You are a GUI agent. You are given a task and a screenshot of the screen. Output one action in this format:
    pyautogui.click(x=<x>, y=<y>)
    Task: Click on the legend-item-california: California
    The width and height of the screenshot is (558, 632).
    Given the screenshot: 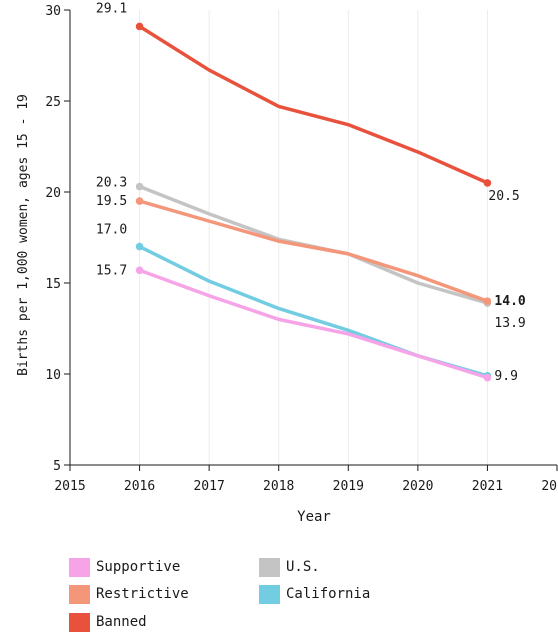 What is the action you would take?
    pyautogui.click(x=314, y=594)
    